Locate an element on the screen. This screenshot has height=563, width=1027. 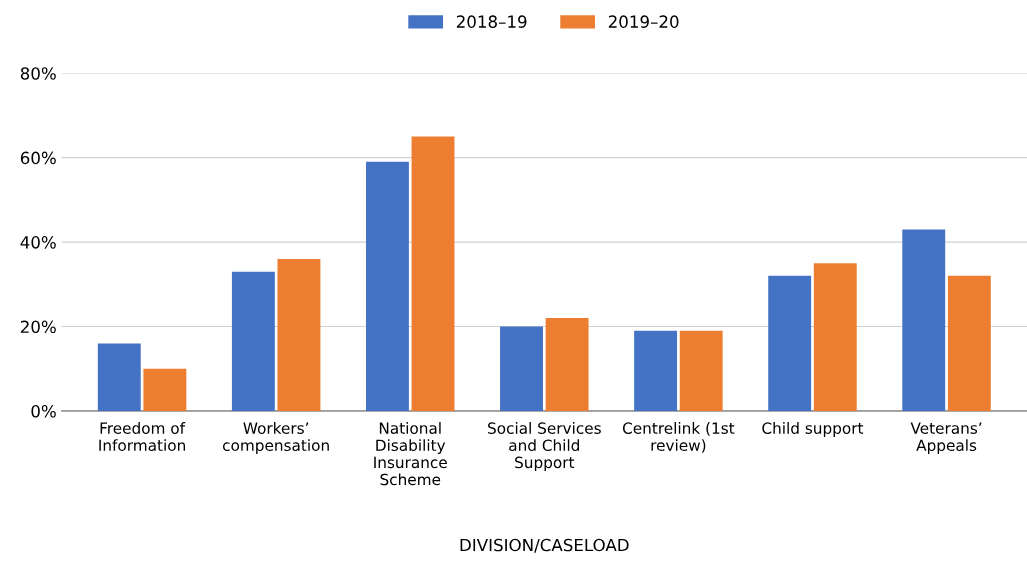
y-tick-label: 60% is located at coordinates (38, 158).